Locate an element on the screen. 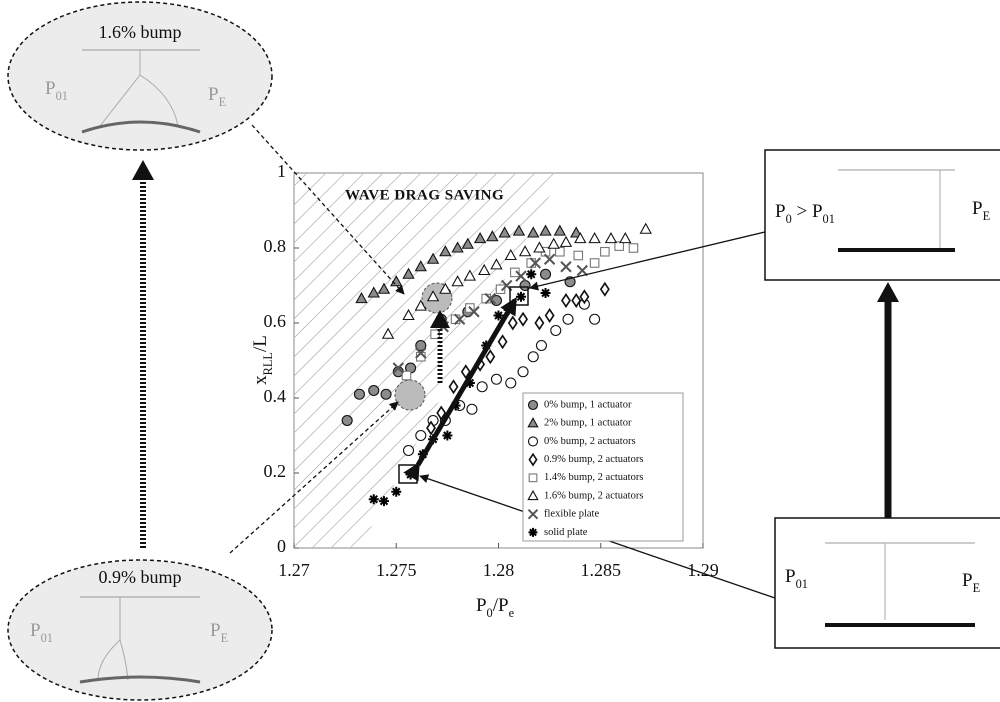 Image resolution: width=1000 pixels, height=702 pixels. x-tick-label: 1.285 is located at coordinates (601, 570).